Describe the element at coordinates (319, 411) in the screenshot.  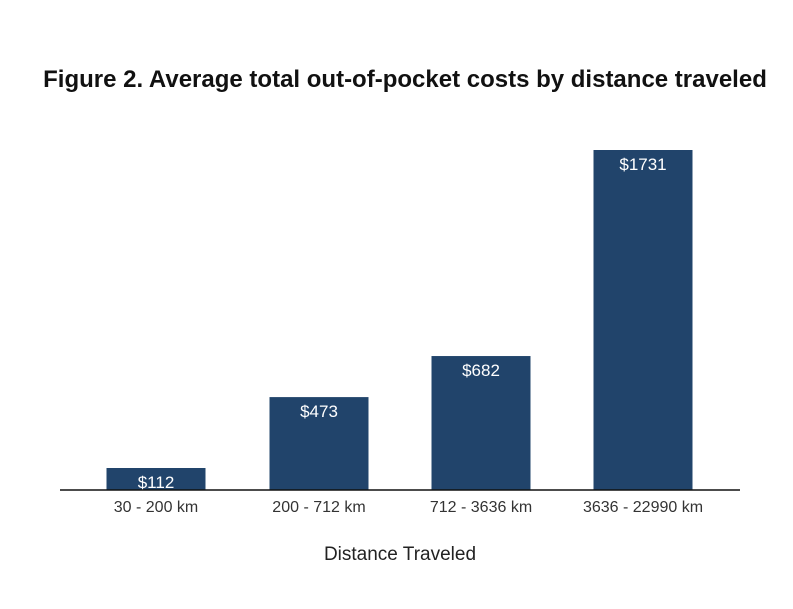
I see `bar-value-label: $473` at that location.